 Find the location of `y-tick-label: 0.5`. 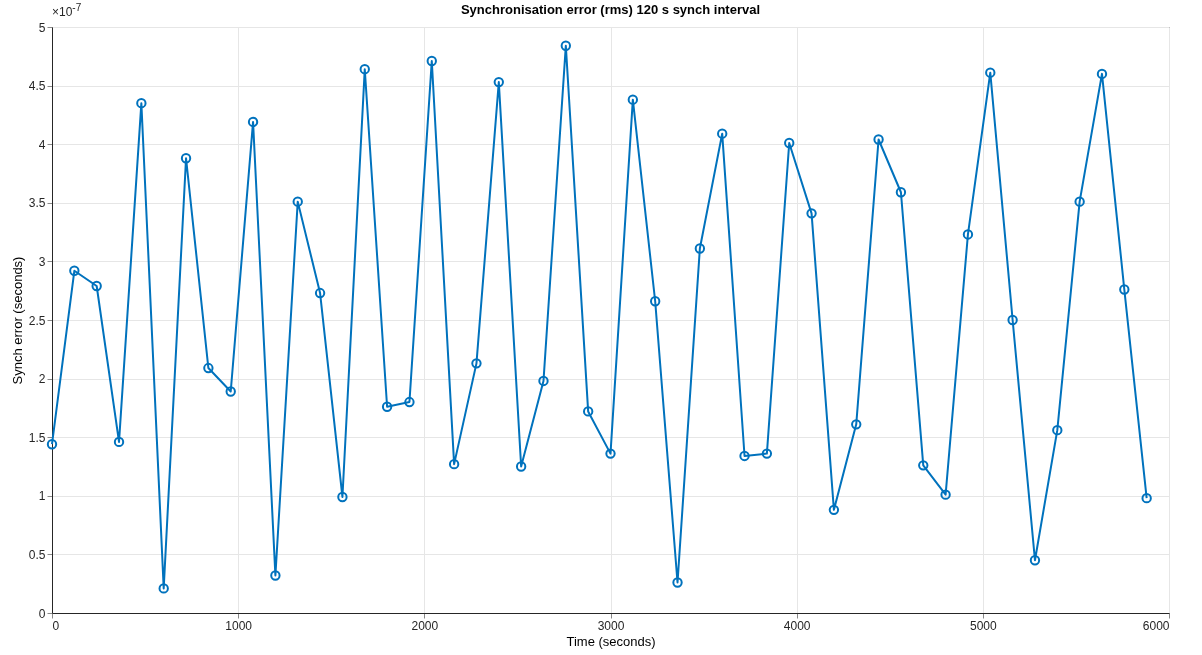

y-tick-label: 0.5 is located at coordinates (37, 554).